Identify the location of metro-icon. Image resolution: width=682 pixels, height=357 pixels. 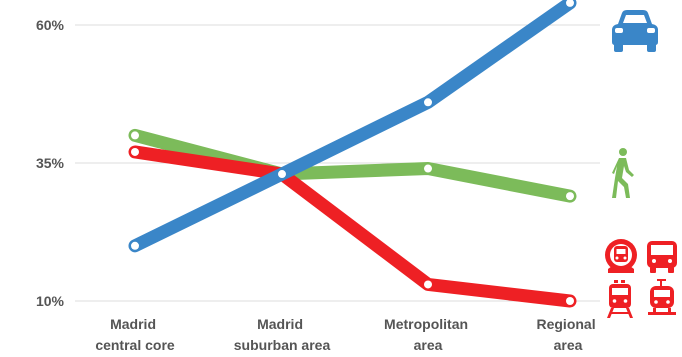
(621, 256).